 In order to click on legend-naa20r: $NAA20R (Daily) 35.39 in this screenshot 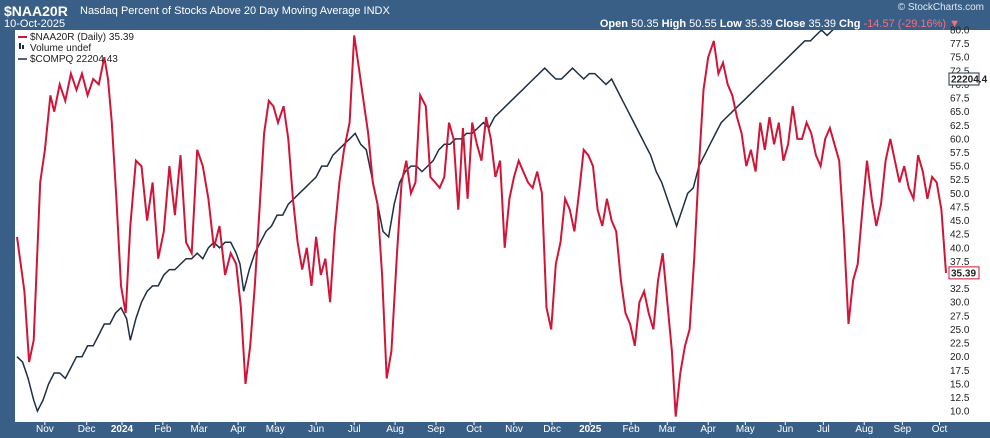, I will do `click(82, 37)`.